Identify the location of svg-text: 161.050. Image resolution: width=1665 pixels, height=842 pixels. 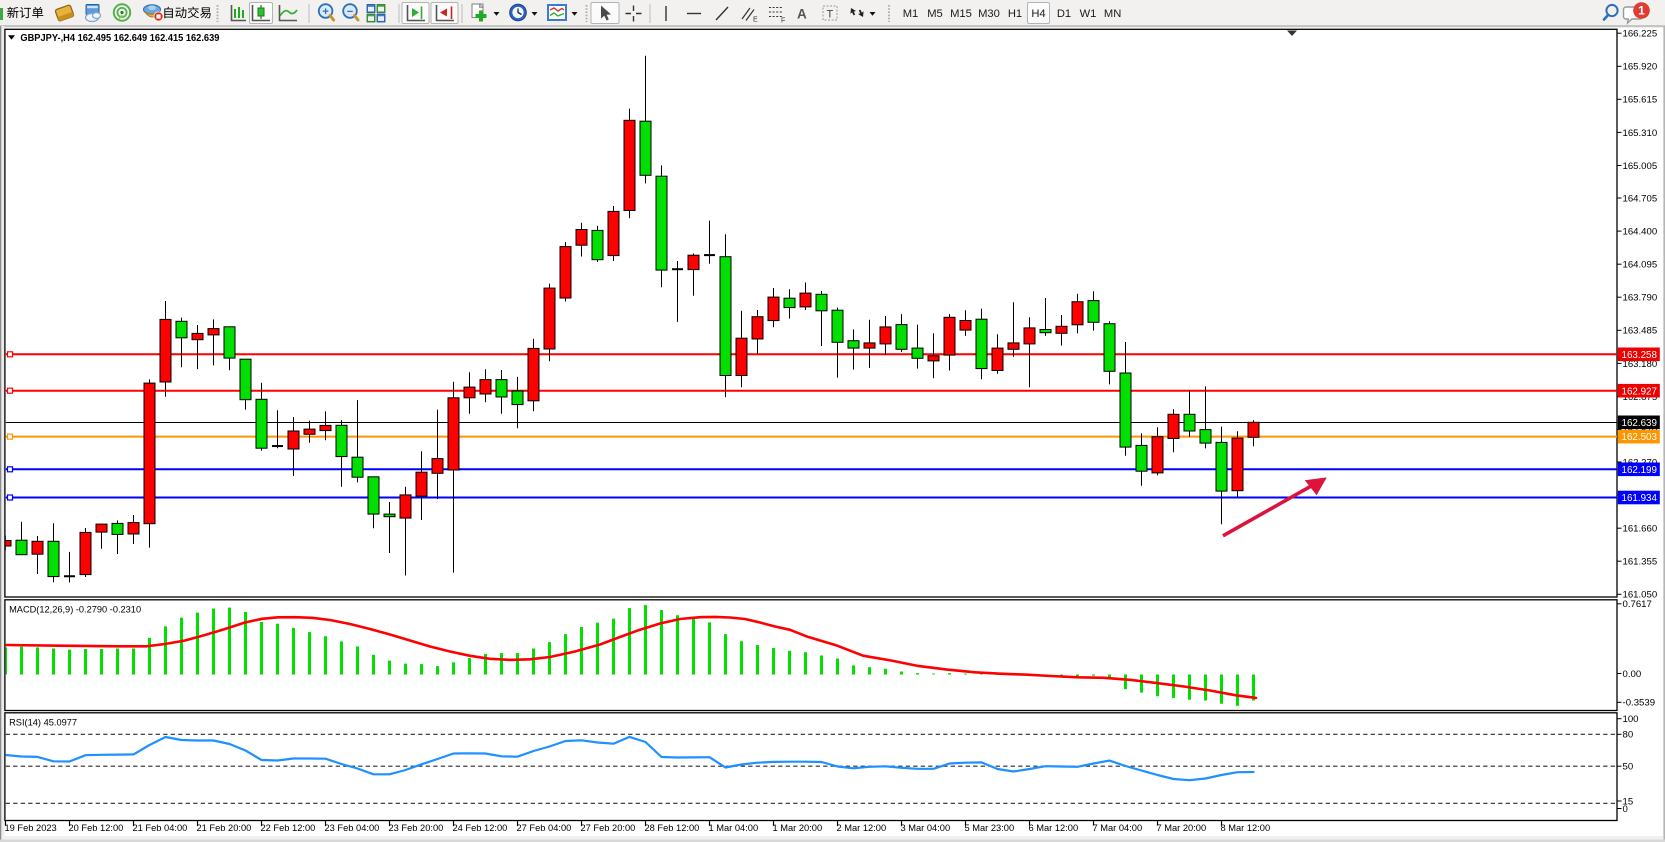
(1640, 595).